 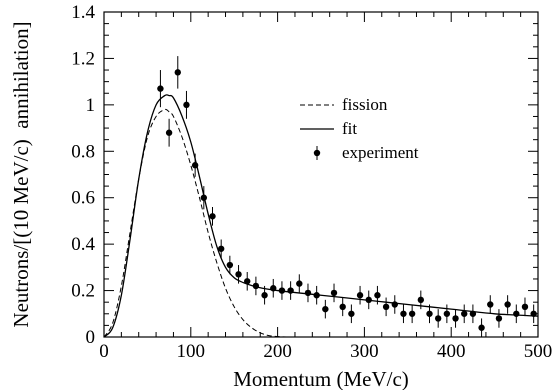 What do you see at coordinates (321, 378) in the screenshot?
I see `x-axis-title: Momentum (MeV/c)` at bounding box center [321, 378].